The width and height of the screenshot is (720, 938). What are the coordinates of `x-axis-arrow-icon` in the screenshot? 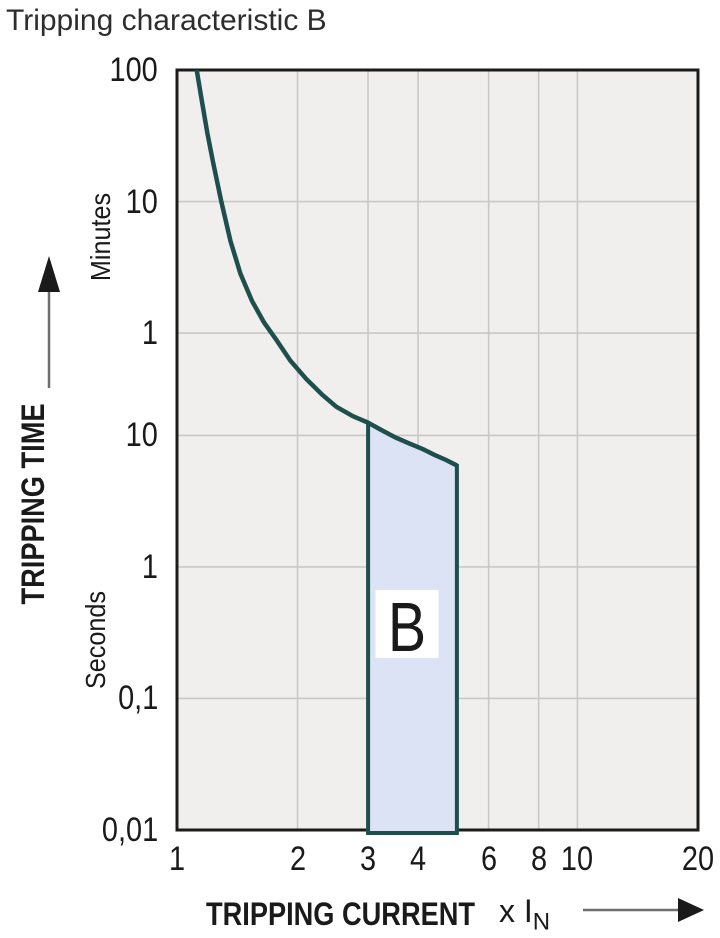 It's located at (691, 910).